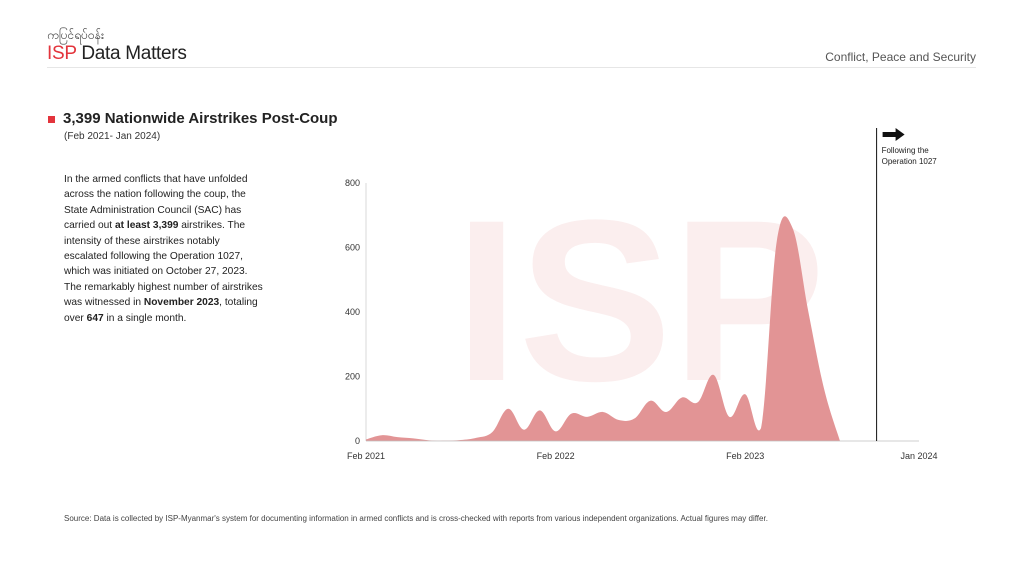 The image size is (1024, 576). What do you see at coordinates (357, 441) in the screenshot?
I see `y-tick-label: 0` at bounding box center [357, 441].